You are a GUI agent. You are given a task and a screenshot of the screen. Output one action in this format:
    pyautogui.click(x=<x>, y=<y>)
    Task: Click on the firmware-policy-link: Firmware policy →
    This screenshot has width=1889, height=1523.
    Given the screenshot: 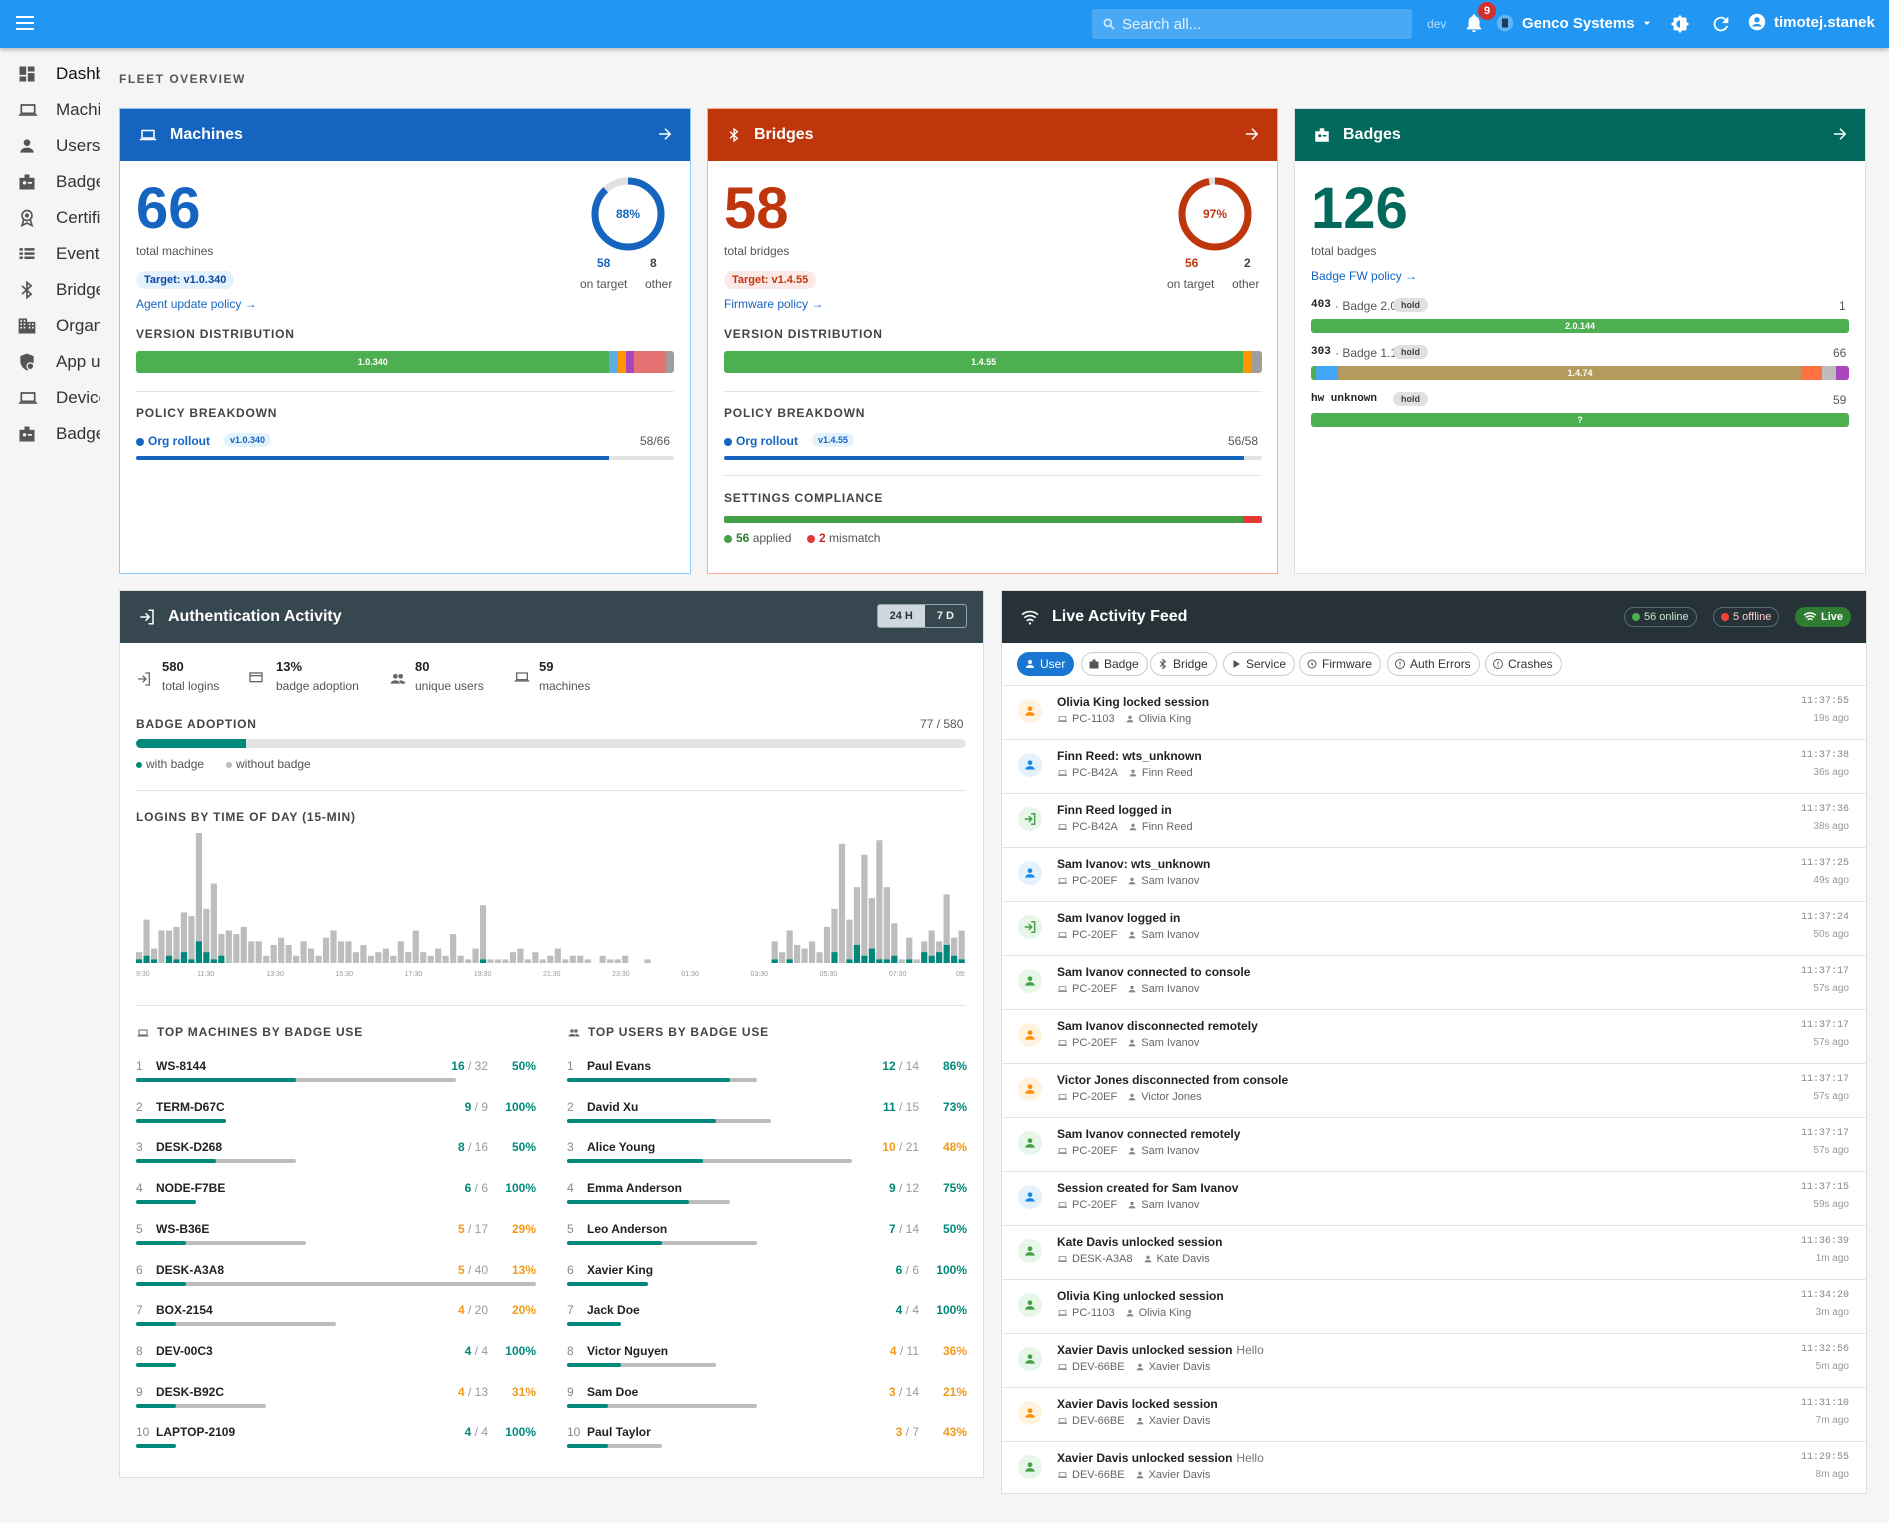 What is the action you would take?
    pyautogui.click(x=774, y=304)
    